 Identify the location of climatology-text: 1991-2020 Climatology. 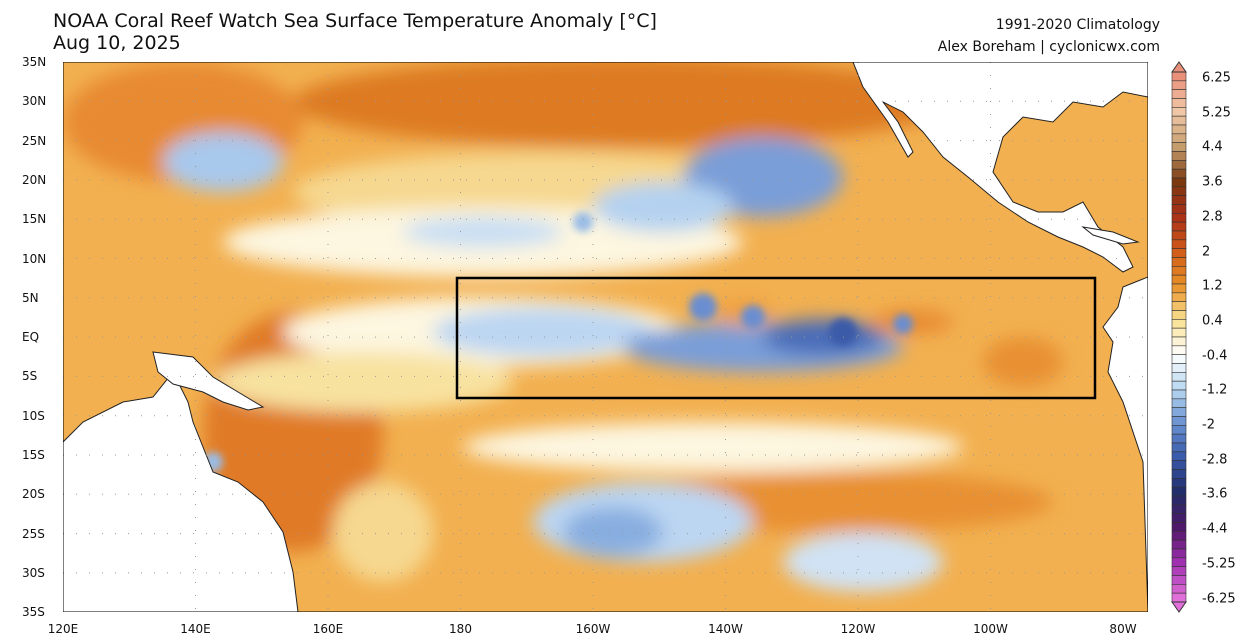
(1077, 25).